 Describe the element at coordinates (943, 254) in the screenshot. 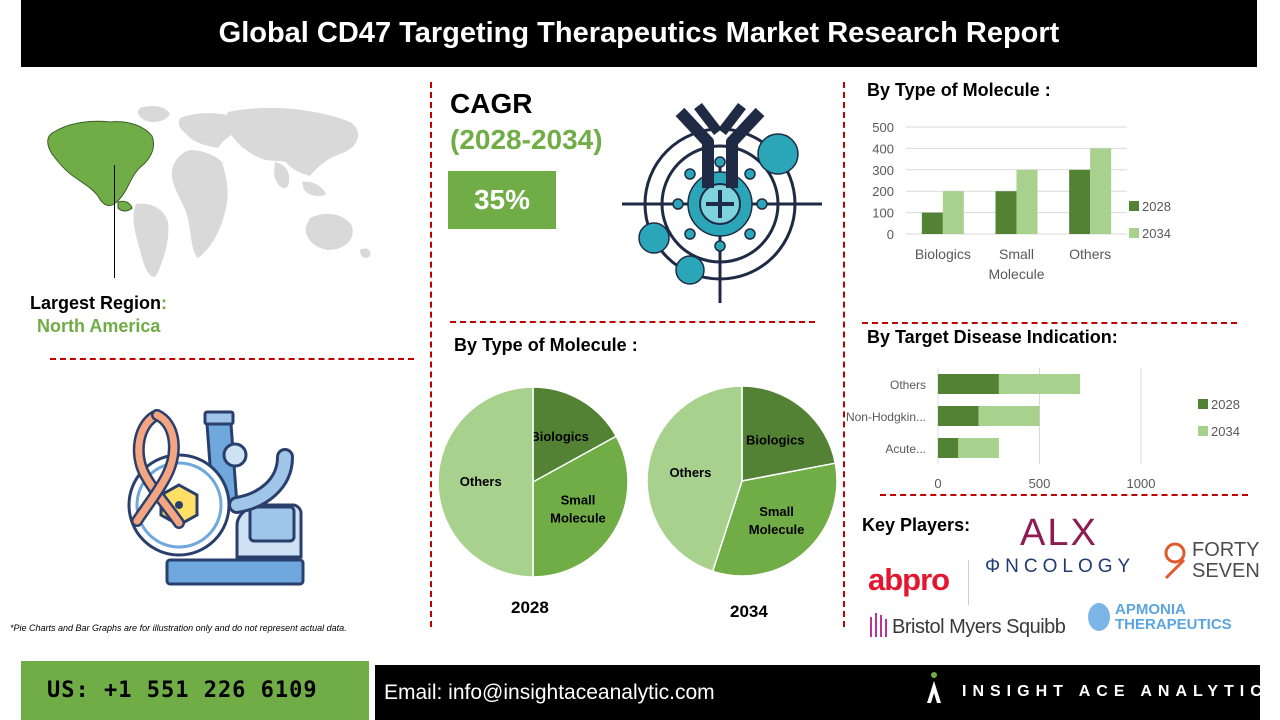

I see `x-tick-label: Biologics` at that location.